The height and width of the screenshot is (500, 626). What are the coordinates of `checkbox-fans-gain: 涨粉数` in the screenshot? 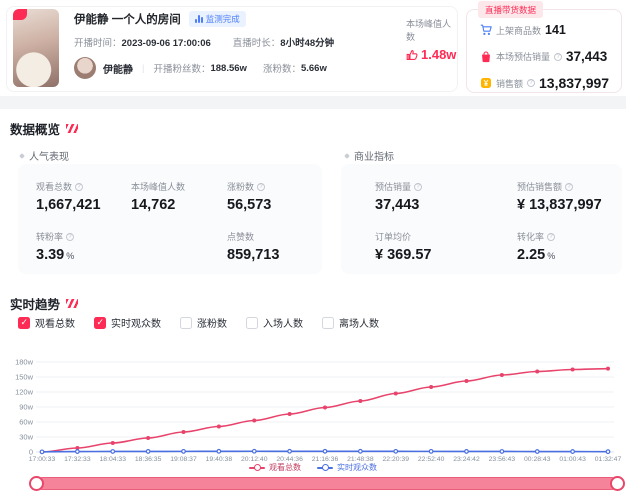 It's located at (203, 322).